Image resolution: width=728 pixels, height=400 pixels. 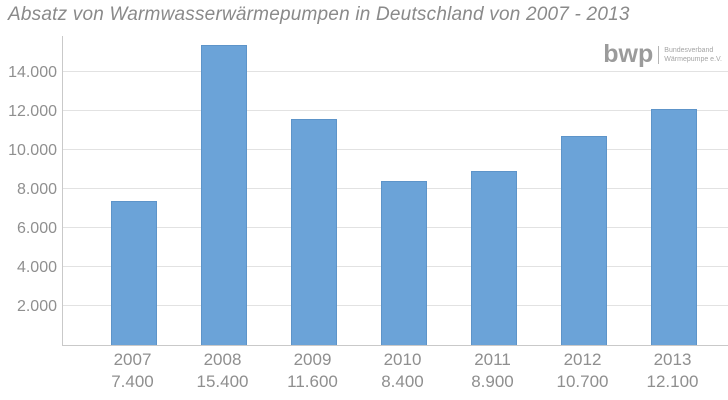 What do you see at coordinates (36, 229) in the screenshot?
I see `y-tick-label: 6.000` at bounding box center [36, 229].